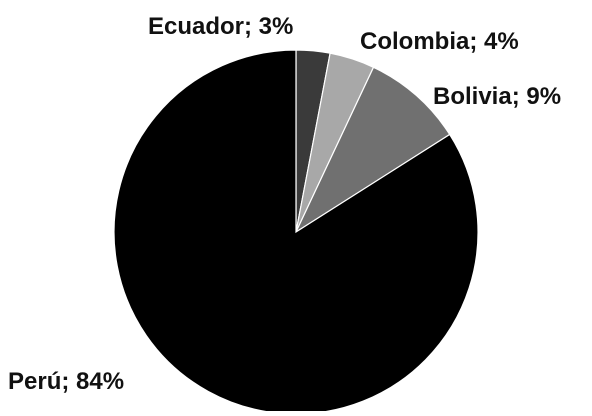 The image size is (592, 416). What do you see at coordinates (66, 381) in the screenshot?
I see `slice-label-peru: Perú; 84%` at bounding box center [66, 381].